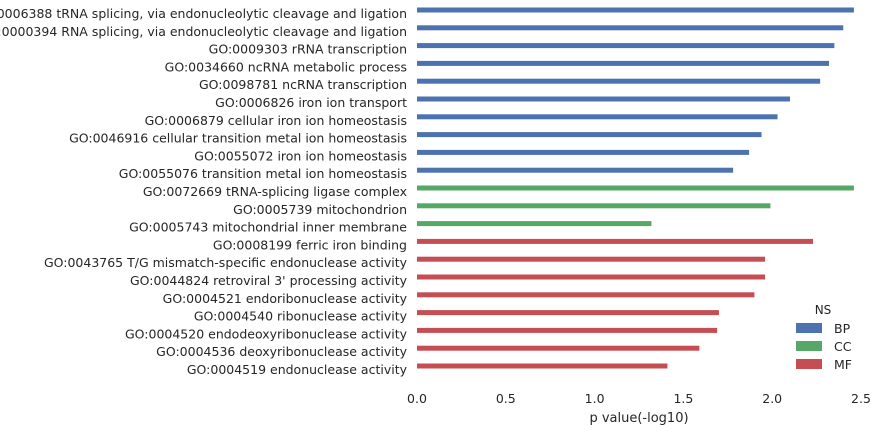 The image size is (879, 431). Describe the element at coordinates (276, 120) in the screenshot. I see `category-label: GO:0006879 cellular iron ion homeostasis` at that location.